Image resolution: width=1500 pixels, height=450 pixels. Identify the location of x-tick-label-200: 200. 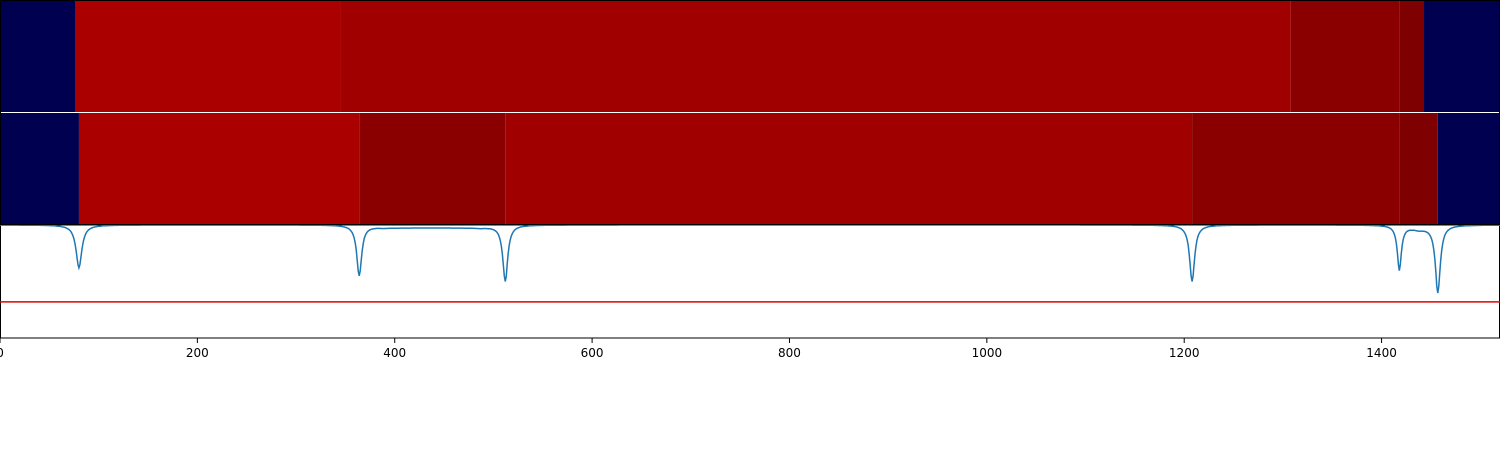
(197, 353).